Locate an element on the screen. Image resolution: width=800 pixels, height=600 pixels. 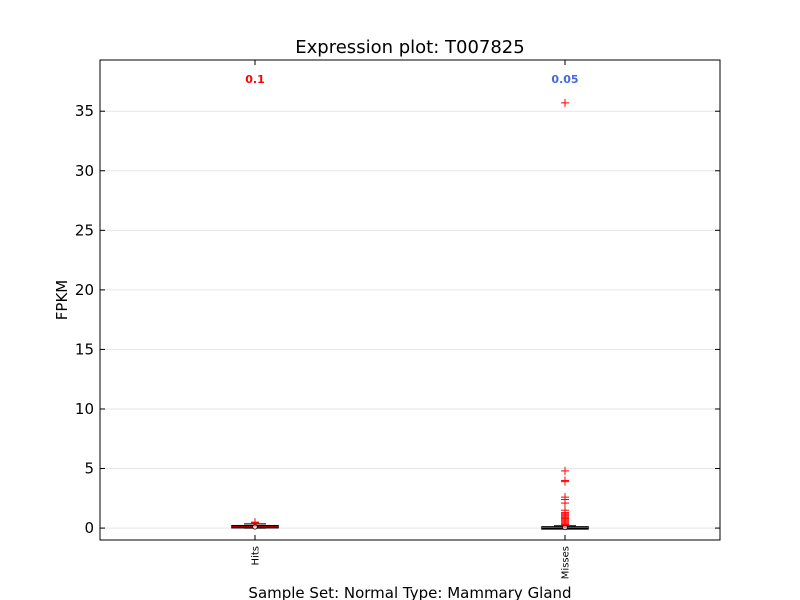
y-tick-label: 30 is located at coordinates (84, 171).